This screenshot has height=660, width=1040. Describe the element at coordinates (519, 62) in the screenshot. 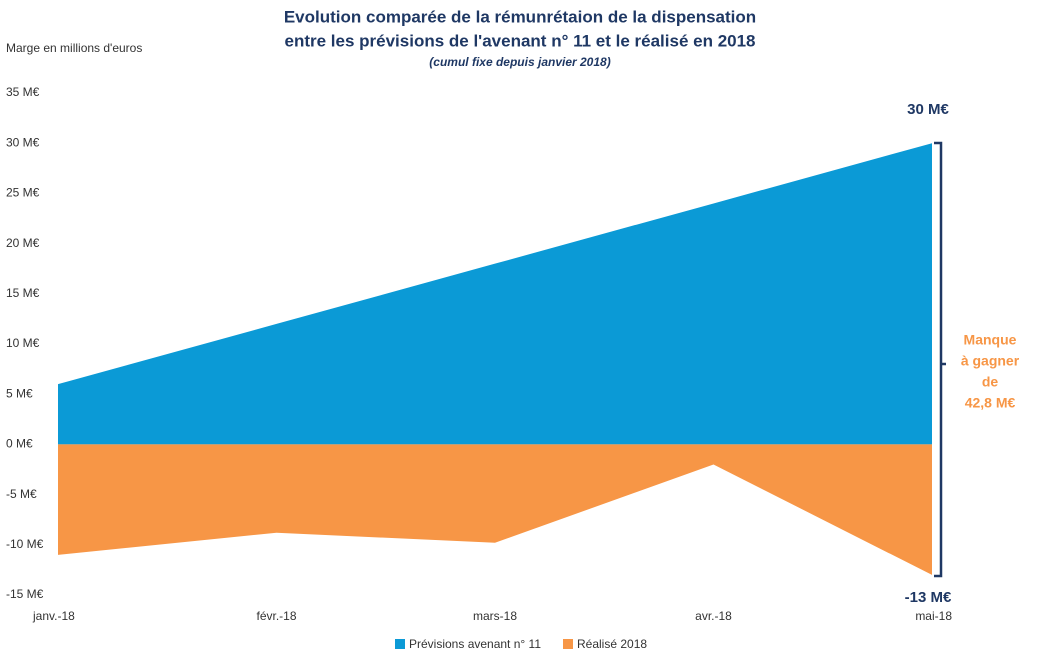

I see `chart-subtitle: (cumul fixe depuis janvier 2018)` at that location.